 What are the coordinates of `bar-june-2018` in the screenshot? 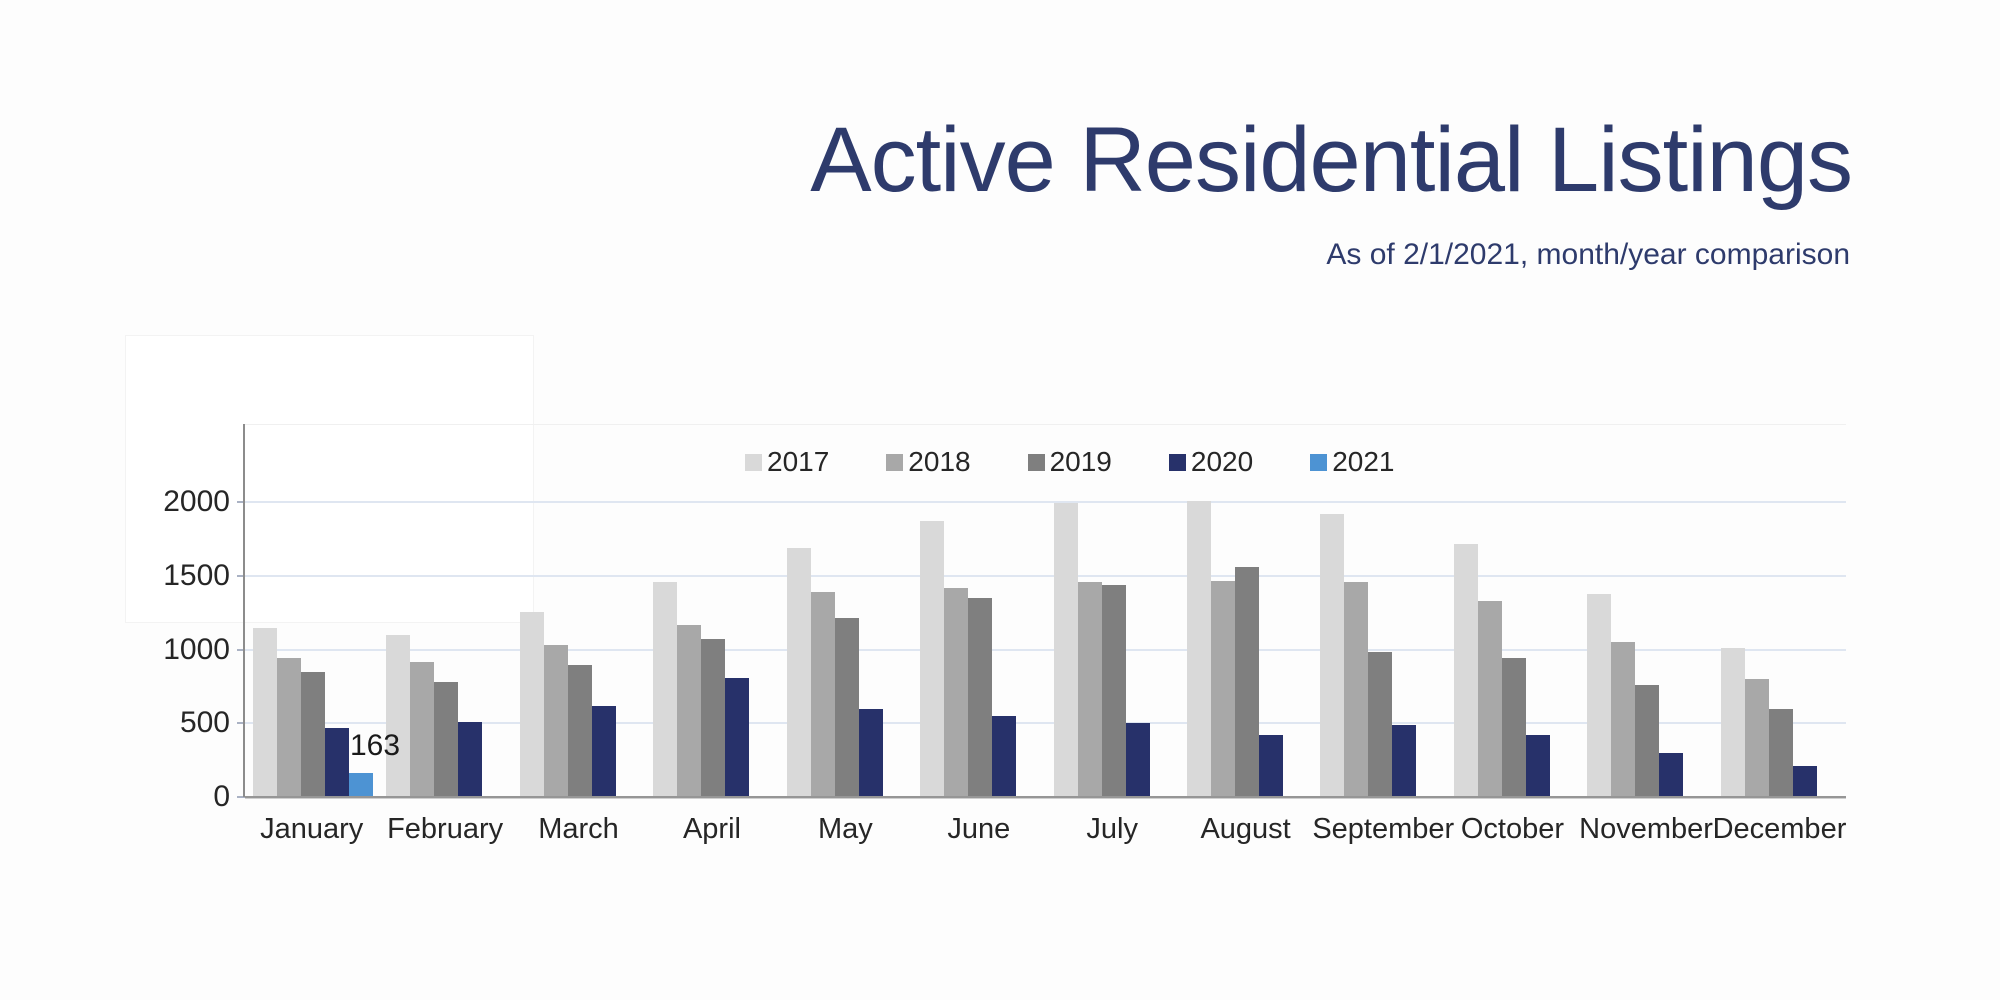 It's located at (956, 692).